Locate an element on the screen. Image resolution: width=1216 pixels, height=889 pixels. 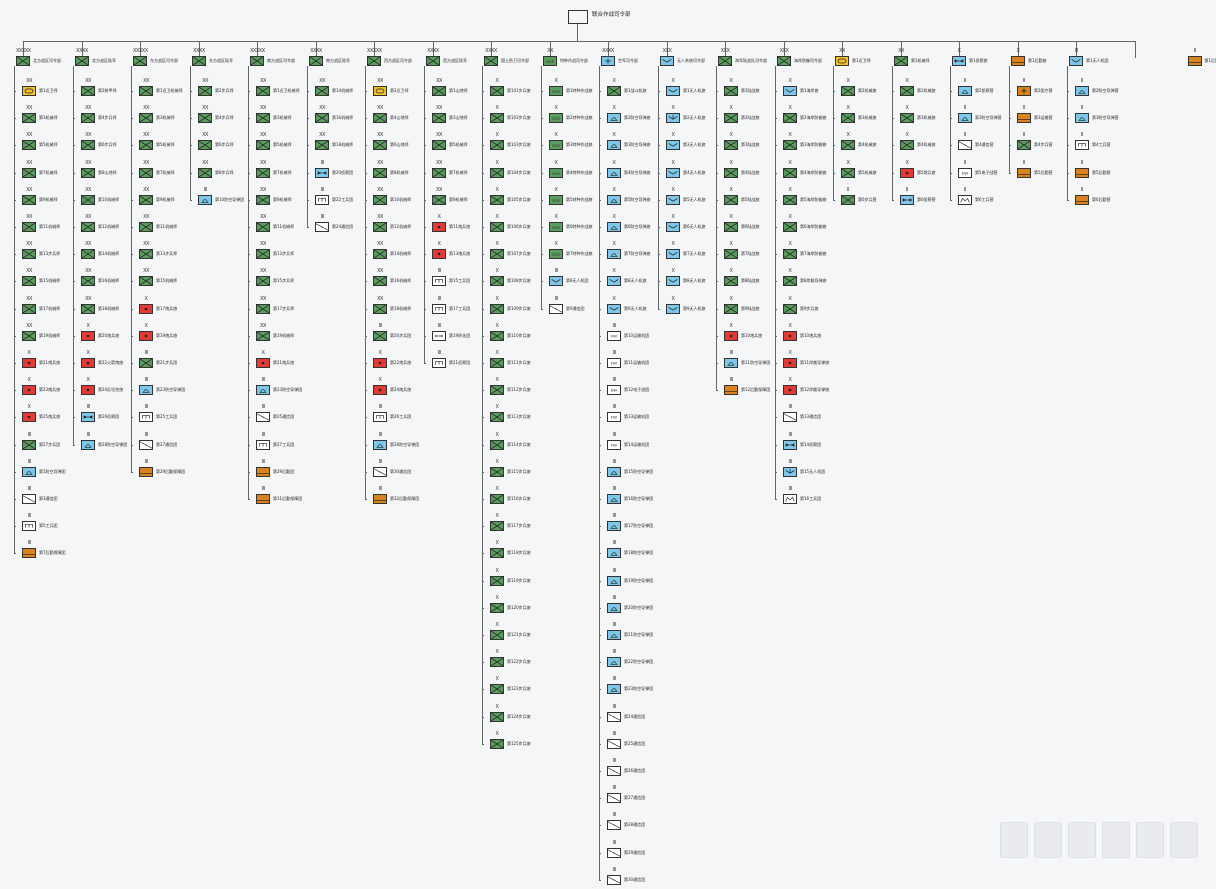
unit-label: 第24通信团 is located at coordinates (634, 717).